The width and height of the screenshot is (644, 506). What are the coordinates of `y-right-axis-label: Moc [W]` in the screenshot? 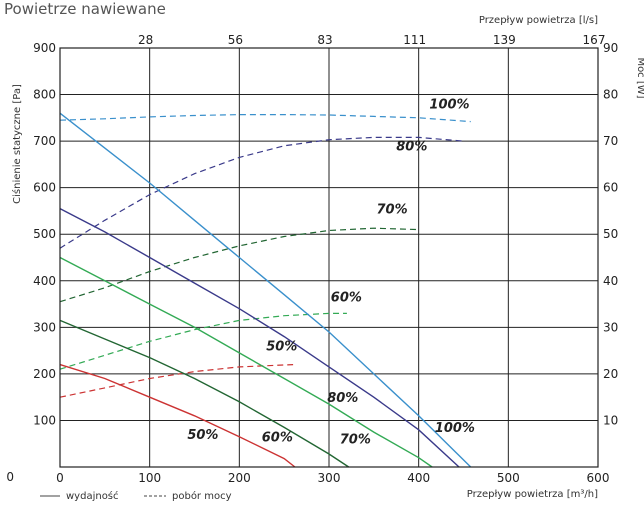 It's located at (639, 77).